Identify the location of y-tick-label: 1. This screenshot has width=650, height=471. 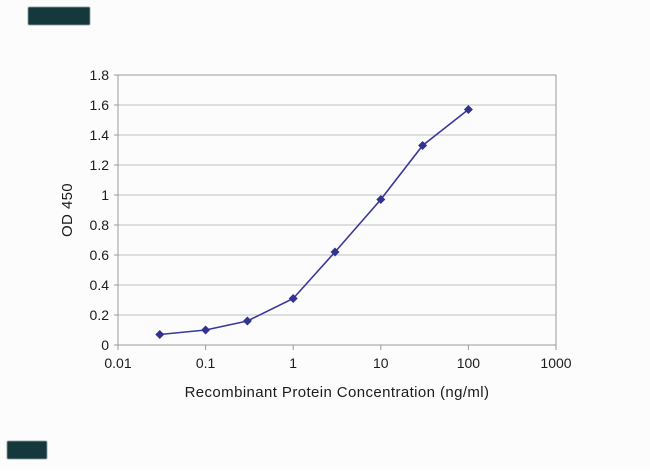
(105, 195).